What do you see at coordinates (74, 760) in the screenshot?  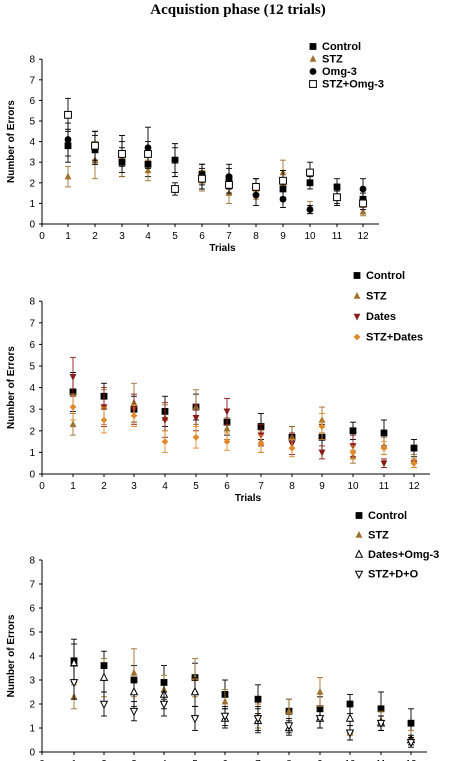 I see `x-tick-label: 1` at bounding box center [74, 760].